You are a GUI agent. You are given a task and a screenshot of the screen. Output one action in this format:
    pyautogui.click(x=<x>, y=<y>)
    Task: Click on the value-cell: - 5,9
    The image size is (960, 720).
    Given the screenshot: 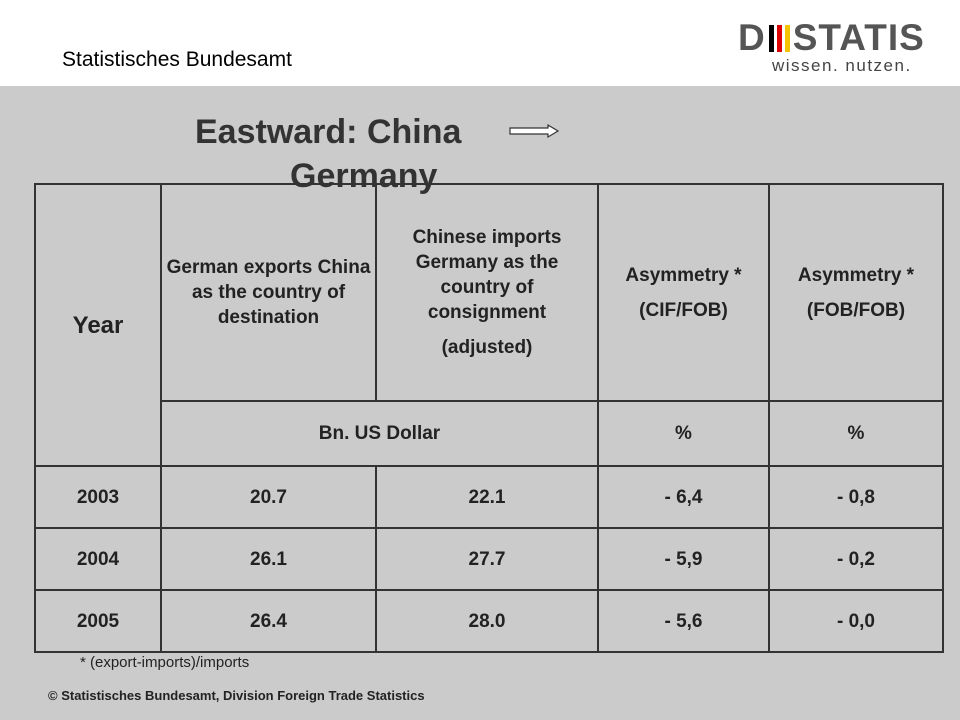 What is the action you would take?
    pyautogui.click(x=683, y=559)
    